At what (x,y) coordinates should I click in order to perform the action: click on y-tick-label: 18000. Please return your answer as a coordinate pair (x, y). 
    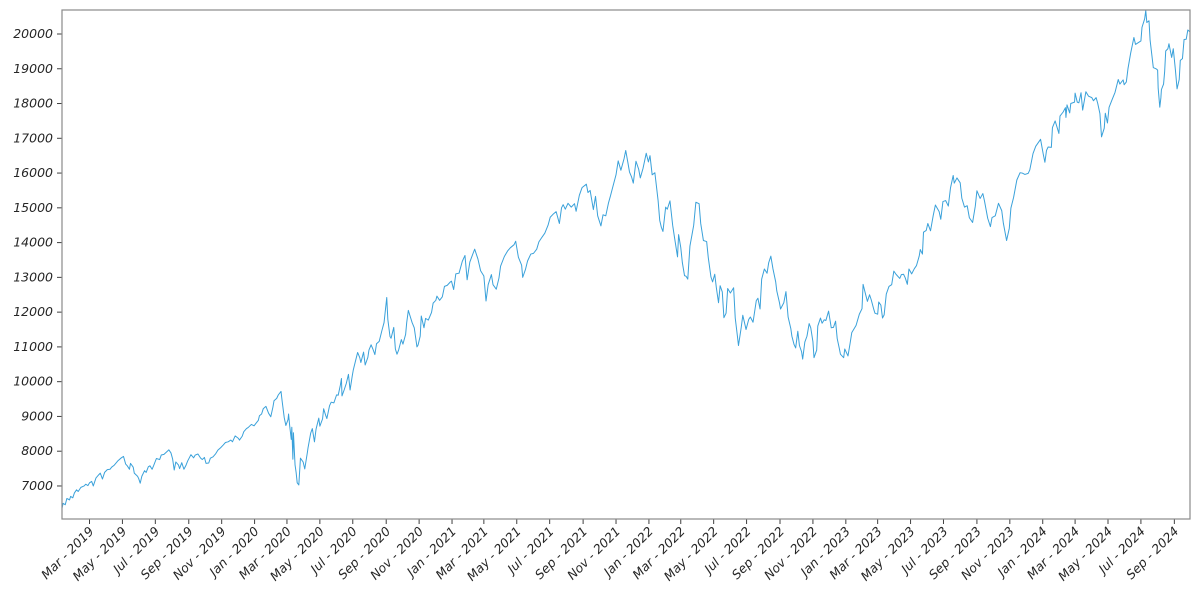
    Looking at the image, I should click on (33, 103).